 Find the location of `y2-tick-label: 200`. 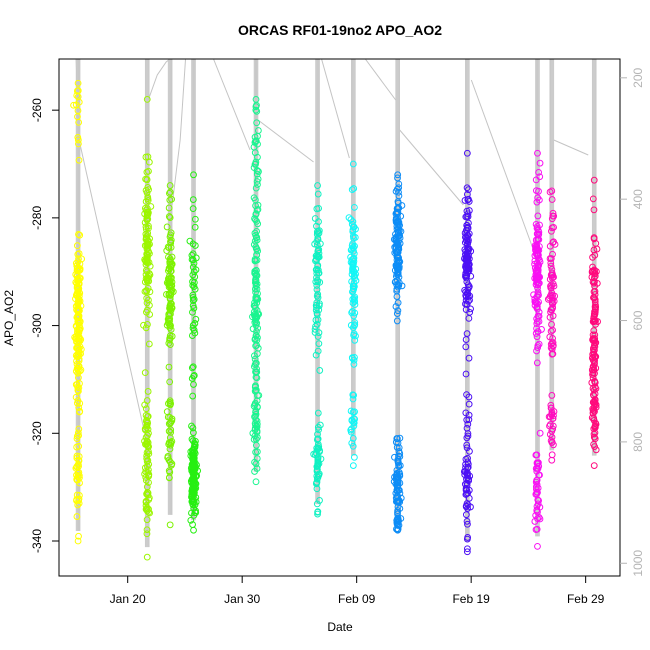

y2-tick-label: 200 is located at coordinates (638, 77).